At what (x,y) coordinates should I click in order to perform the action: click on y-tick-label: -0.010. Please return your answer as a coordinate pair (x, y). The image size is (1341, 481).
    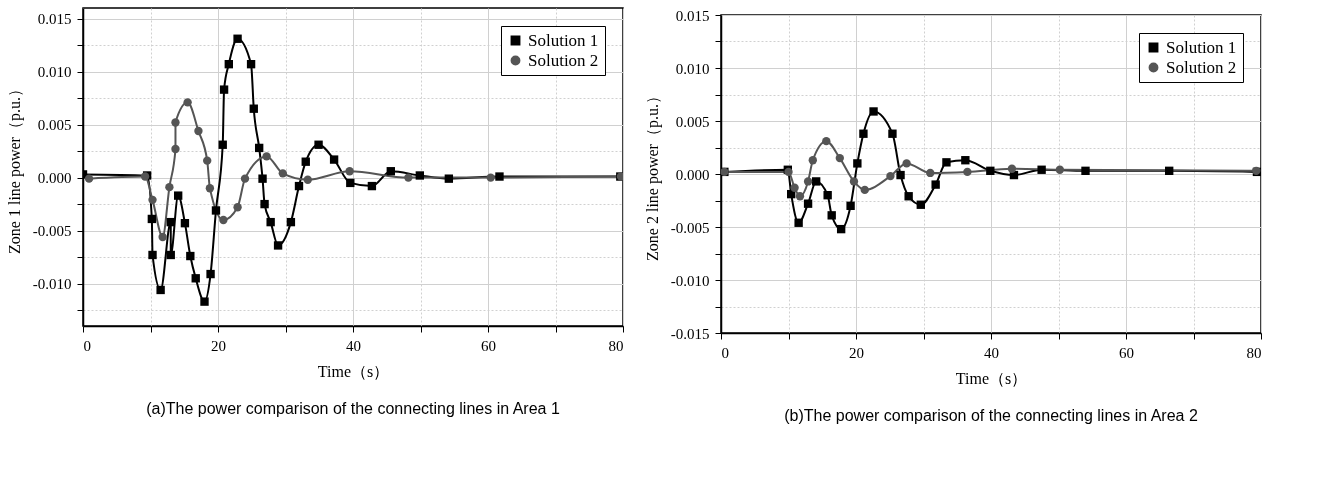
    Looking at the image, I should click on (690, 280).